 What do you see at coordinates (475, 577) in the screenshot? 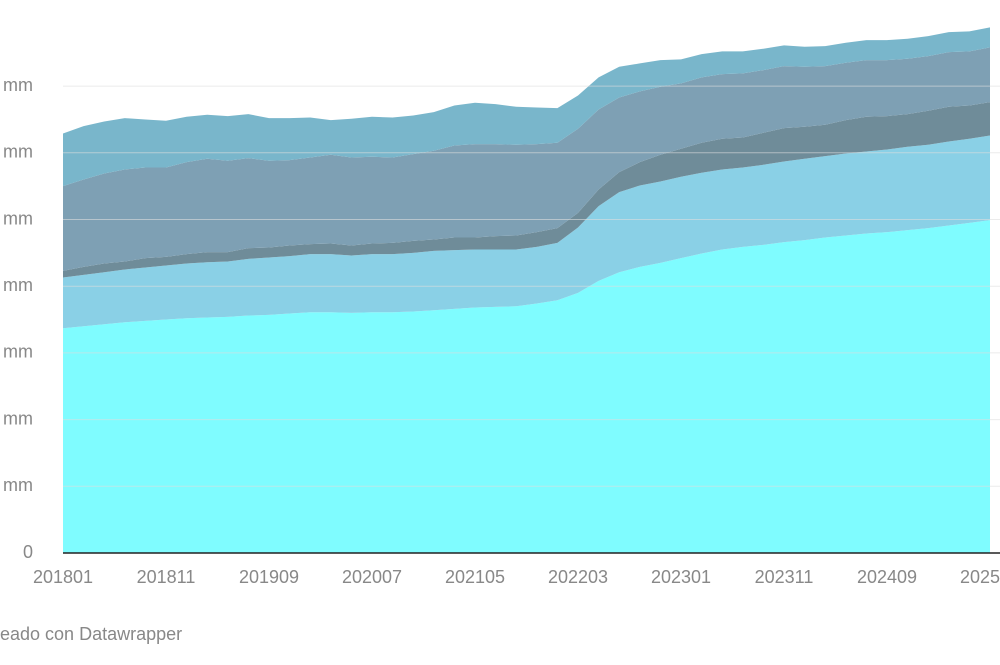
I see `x-tick-label: 202105` at bounding box center [475, 577].